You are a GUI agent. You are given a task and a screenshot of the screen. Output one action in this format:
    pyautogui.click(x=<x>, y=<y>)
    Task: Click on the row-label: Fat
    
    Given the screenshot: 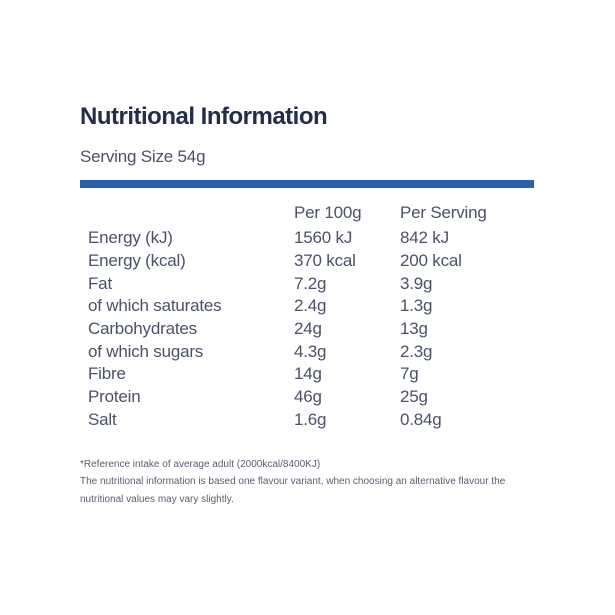 What is the action you would take?
    pyautogui.click(x=100, y=283)
    